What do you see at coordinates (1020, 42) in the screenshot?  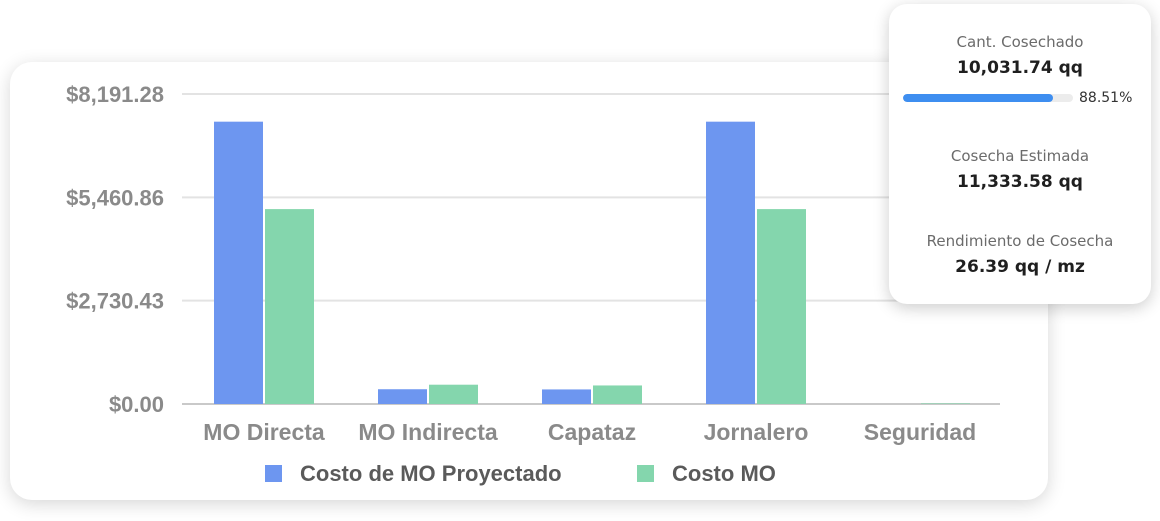 I see `harvested-label: Cant. Cosechado` at bounding box center [1020, 42].